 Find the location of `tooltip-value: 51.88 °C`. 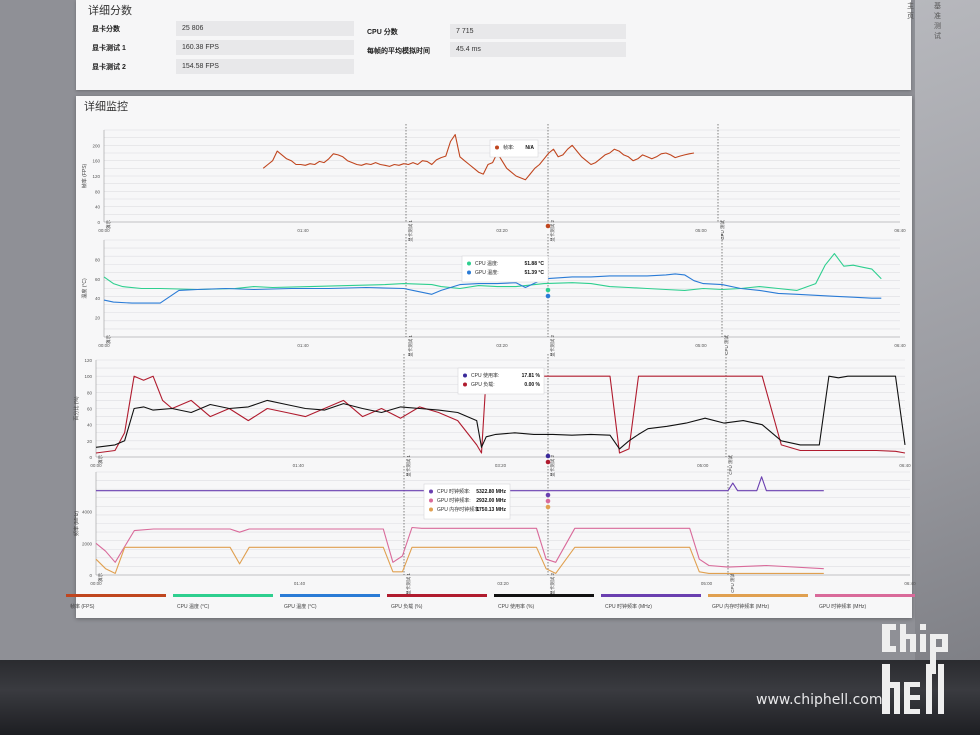

tooltip-value: 51.88 °C is located at coordinates (534, 264).